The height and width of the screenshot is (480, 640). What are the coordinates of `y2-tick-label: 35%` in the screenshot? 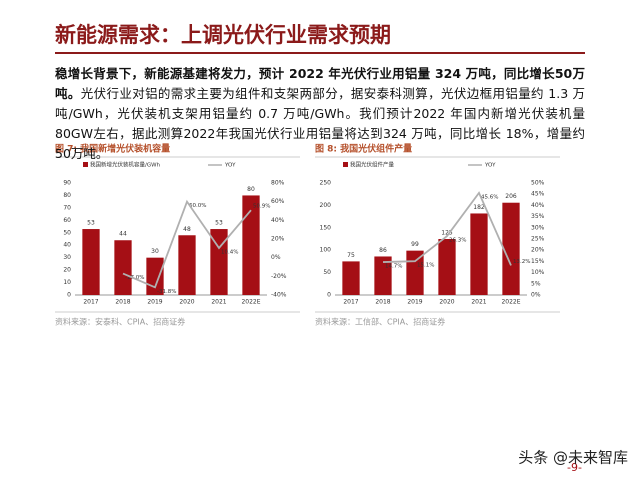 It's located at (538, 216).